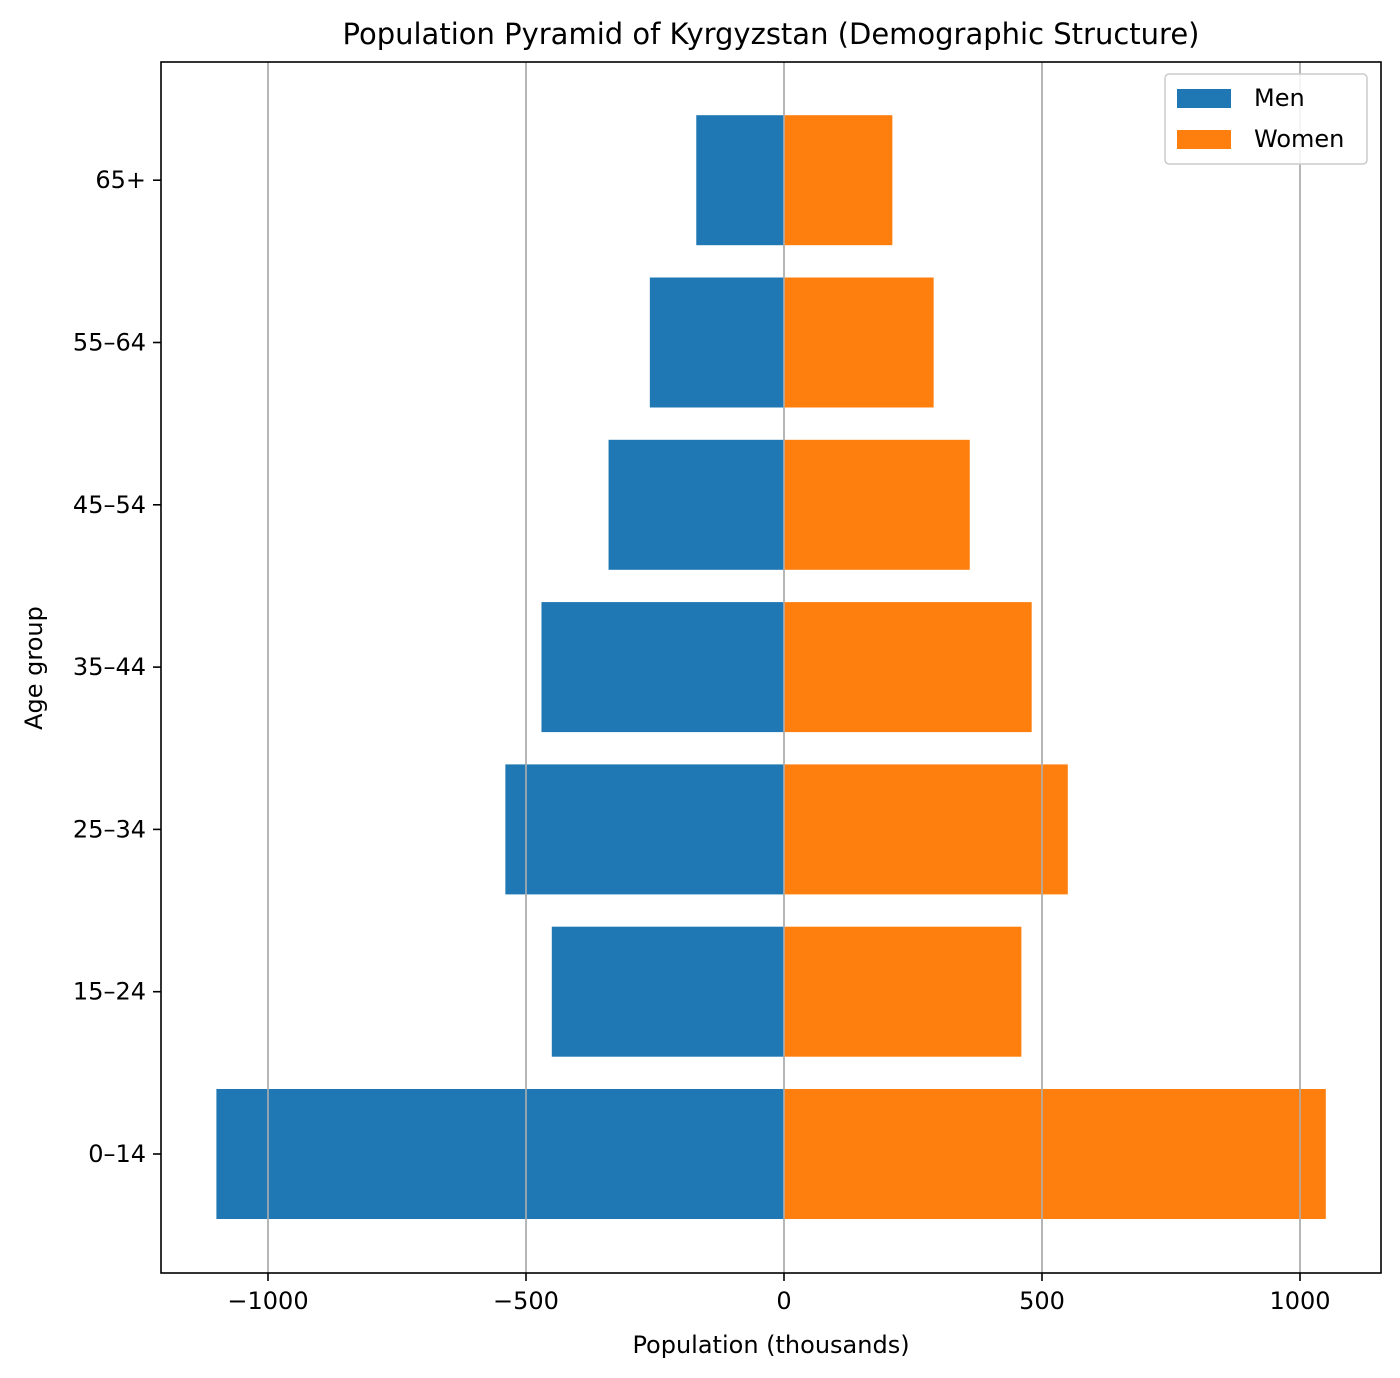  Describe the element at coordinates (770, 1345) in the screenshot. I see `x-axis-label: Population (thousands)` at that location.